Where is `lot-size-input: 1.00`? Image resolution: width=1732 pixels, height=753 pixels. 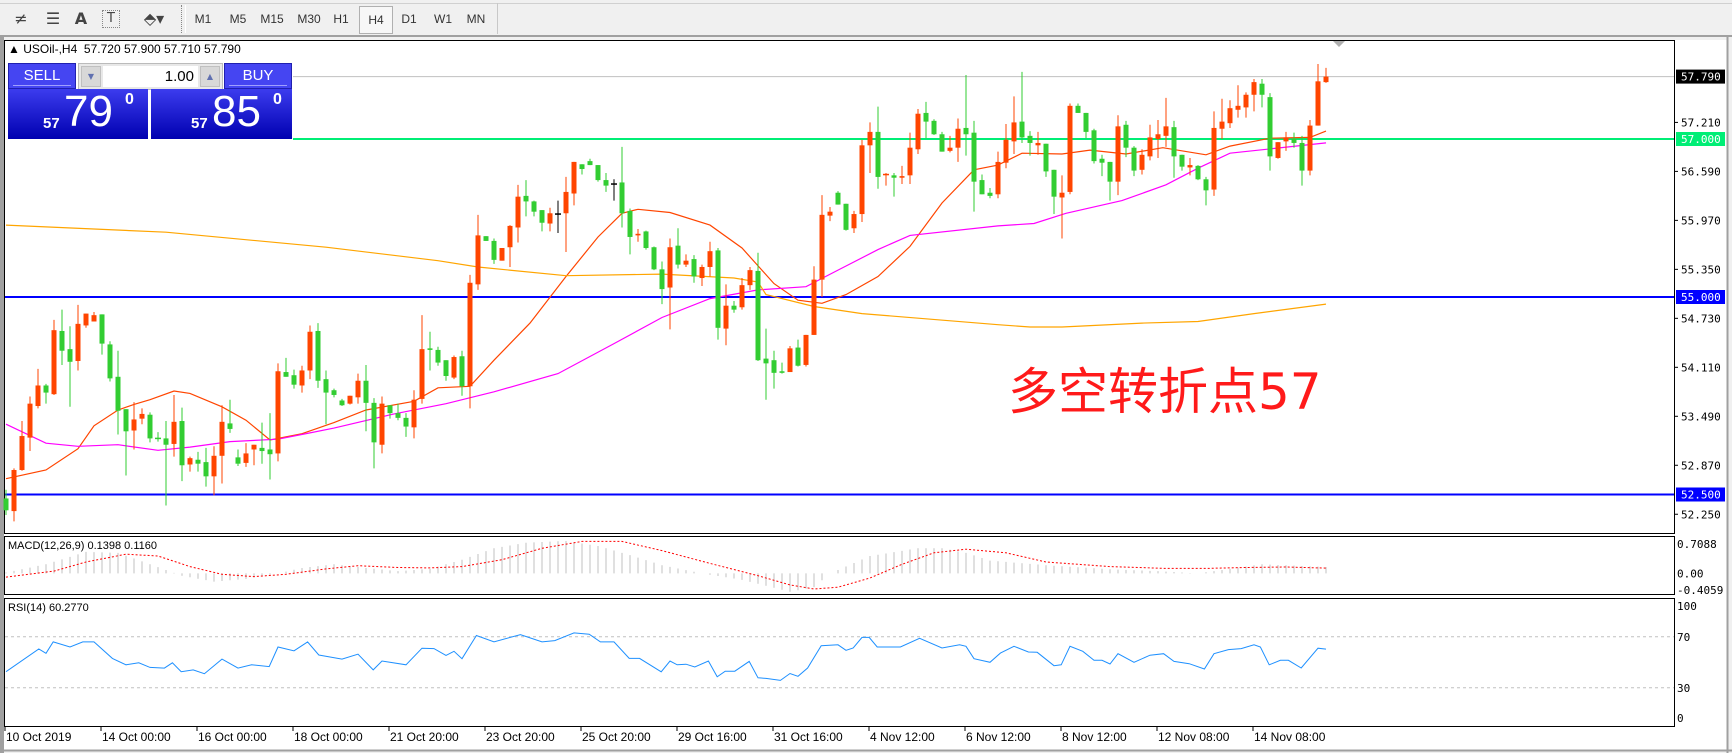 lot-size-input: 1.00 is located at coordinates (150, 76).